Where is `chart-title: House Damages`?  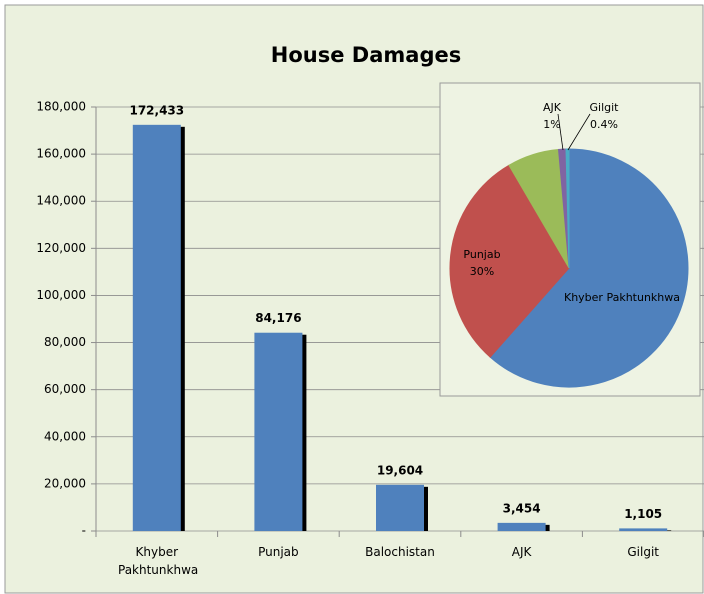 chart-title: House Damages is located at coordinates (366, 55).